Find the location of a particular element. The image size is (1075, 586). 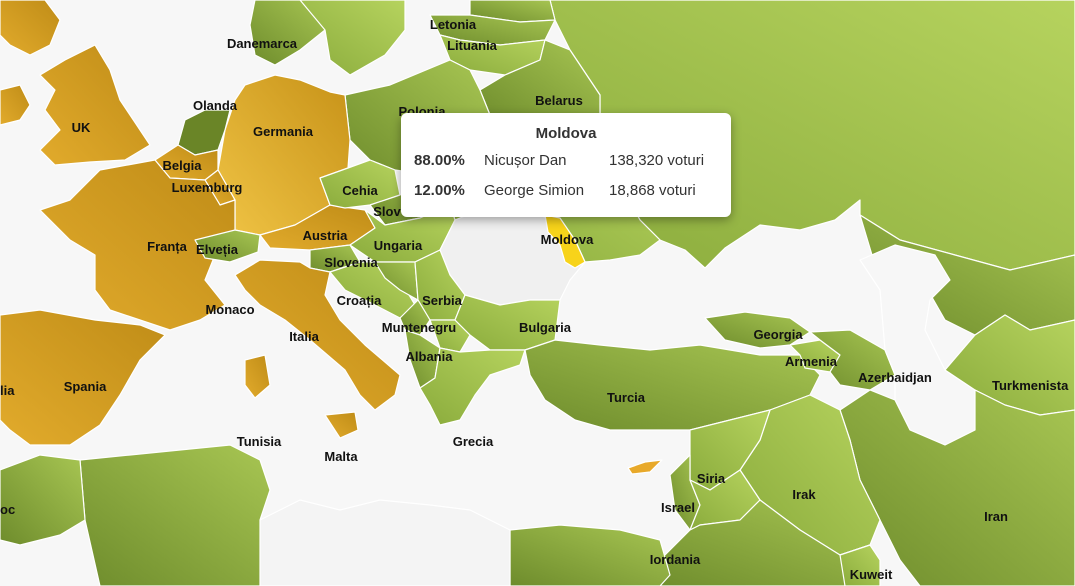

country-suedia is located at coordinates (352, 38).